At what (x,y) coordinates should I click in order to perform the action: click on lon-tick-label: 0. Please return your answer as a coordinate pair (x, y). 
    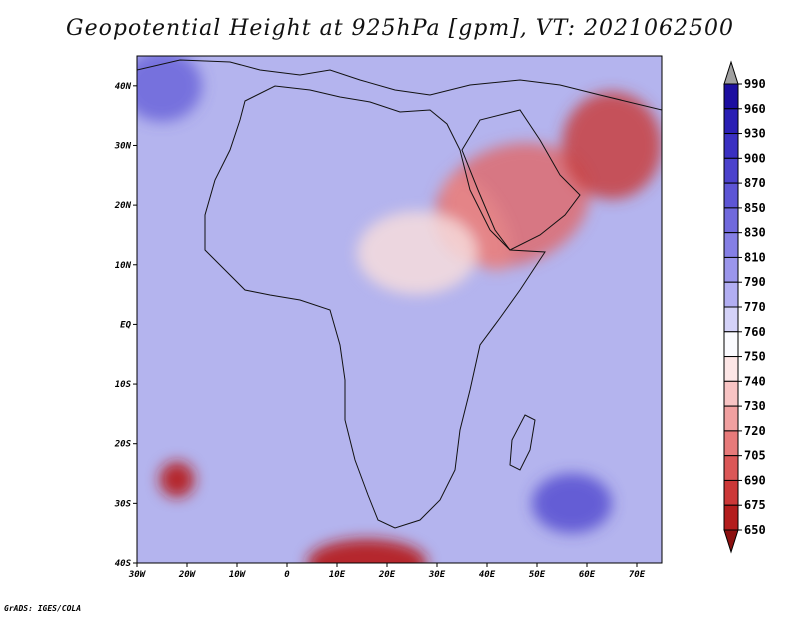
    Looking at the image, I should click on (287, 575).